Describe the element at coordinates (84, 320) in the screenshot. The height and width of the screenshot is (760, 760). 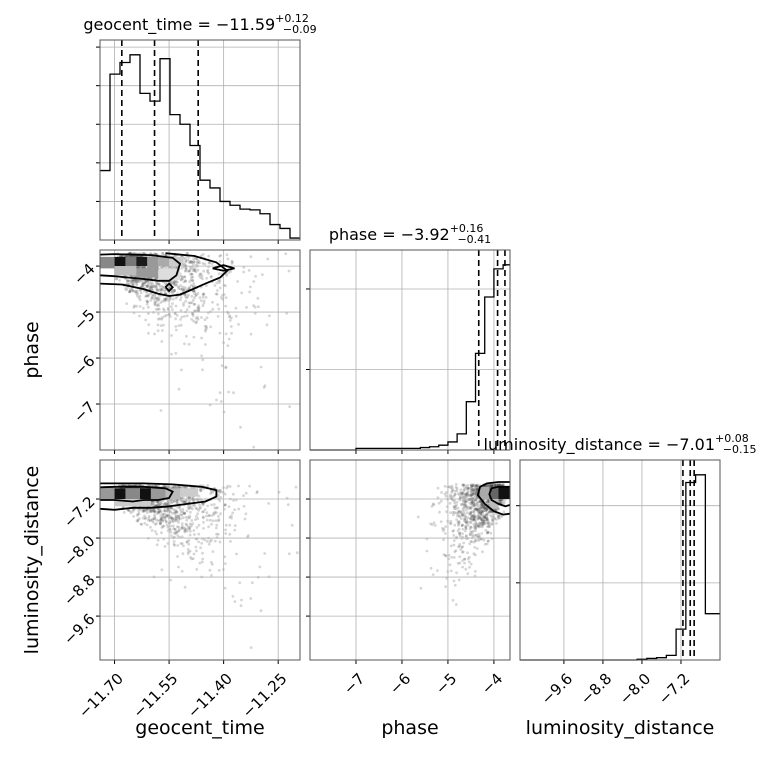
I see `y-tick-label: −5` at that location.